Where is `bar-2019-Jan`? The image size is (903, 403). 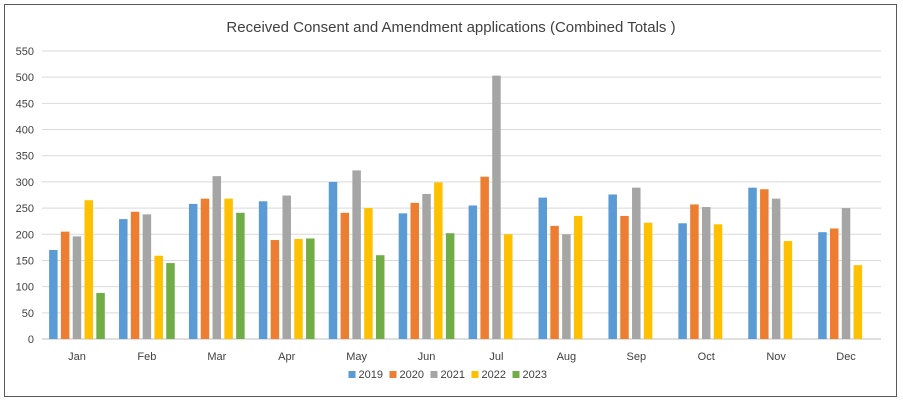
bar-2019-Jan is located at coordinates (53, 294).